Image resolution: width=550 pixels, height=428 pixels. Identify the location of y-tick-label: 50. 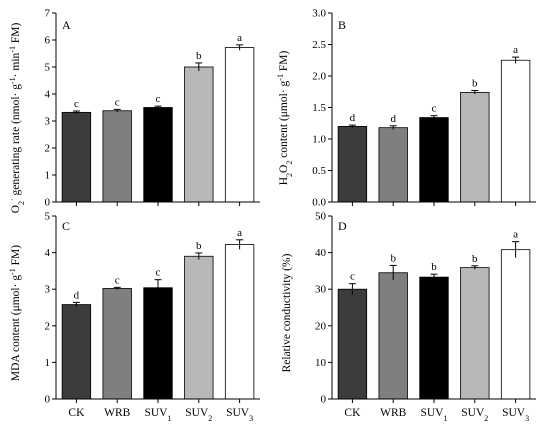
(321, 217).